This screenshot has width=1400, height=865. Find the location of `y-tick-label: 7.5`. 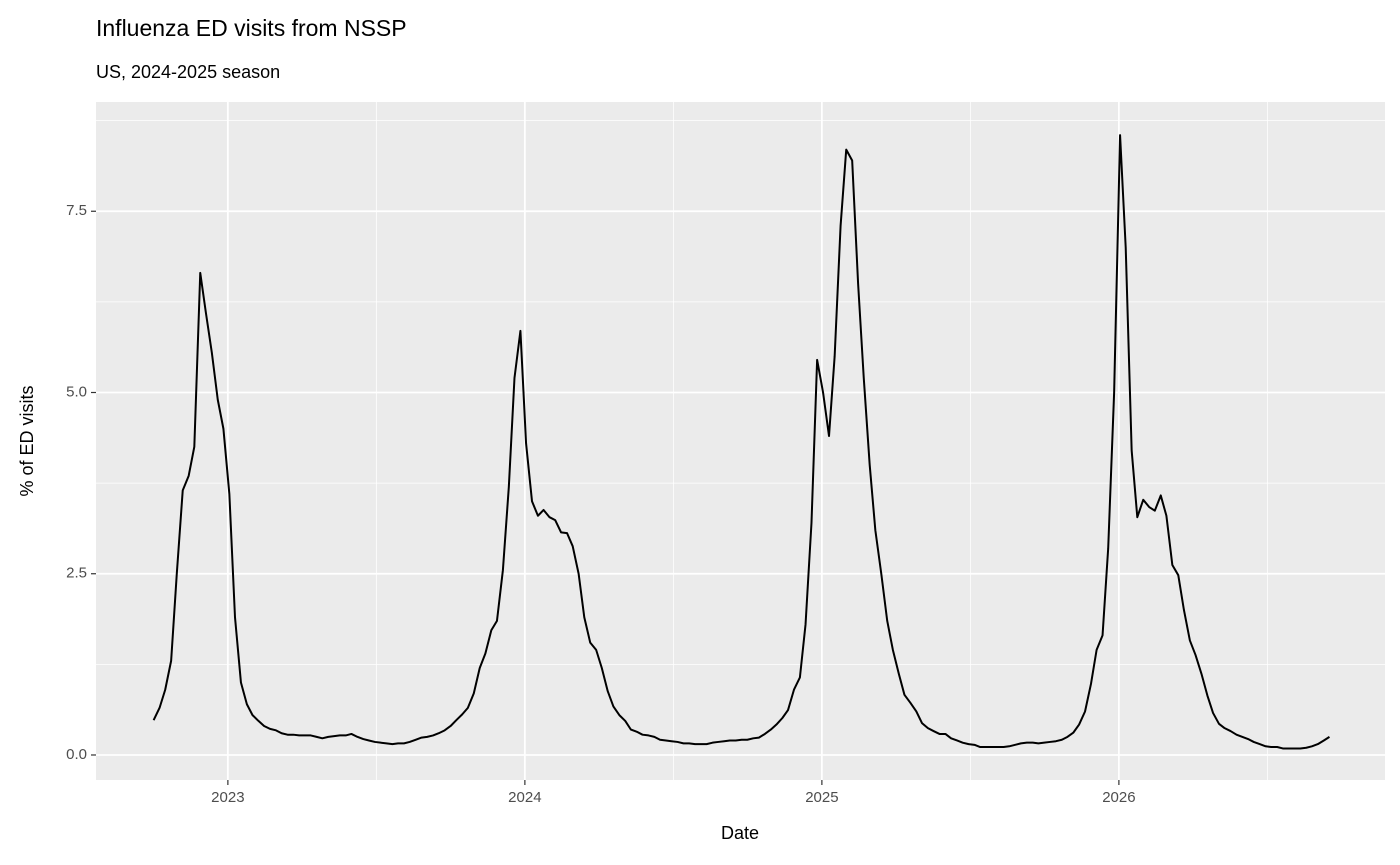

y-tick-label: 7.5 is located at coordinates (76, 210).